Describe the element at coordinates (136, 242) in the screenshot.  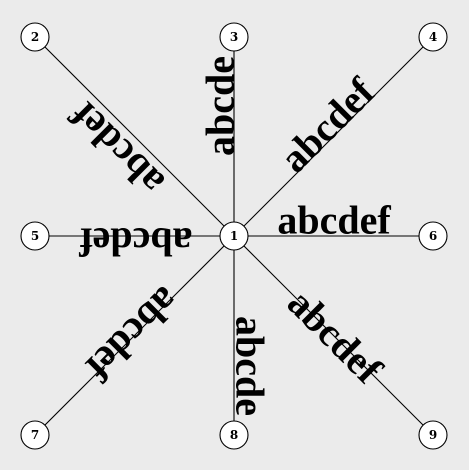
I see `edge-label-1-5: abcdef` at that location.